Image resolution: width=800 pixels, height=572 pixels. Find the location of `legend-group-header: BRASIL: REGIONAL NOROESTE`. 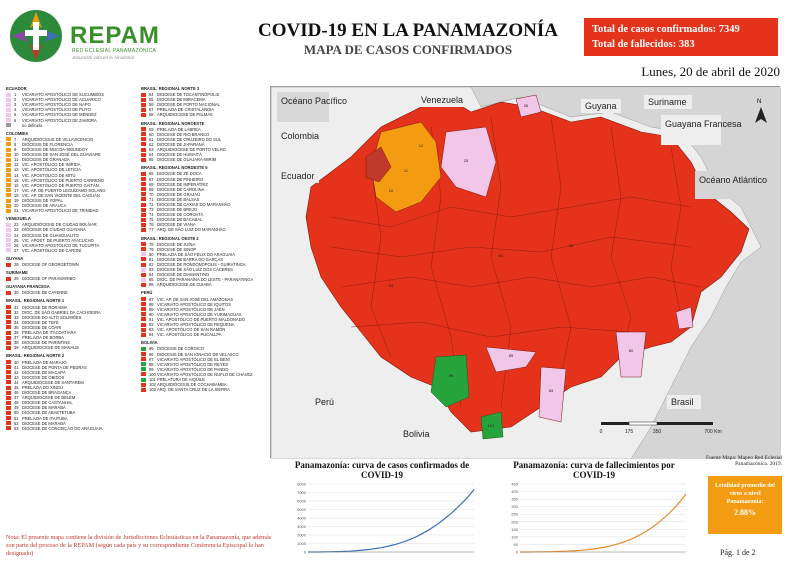

legend-group-header: BRASIL: REGIONAL NOROESTE is located at coordinates (173, 123).